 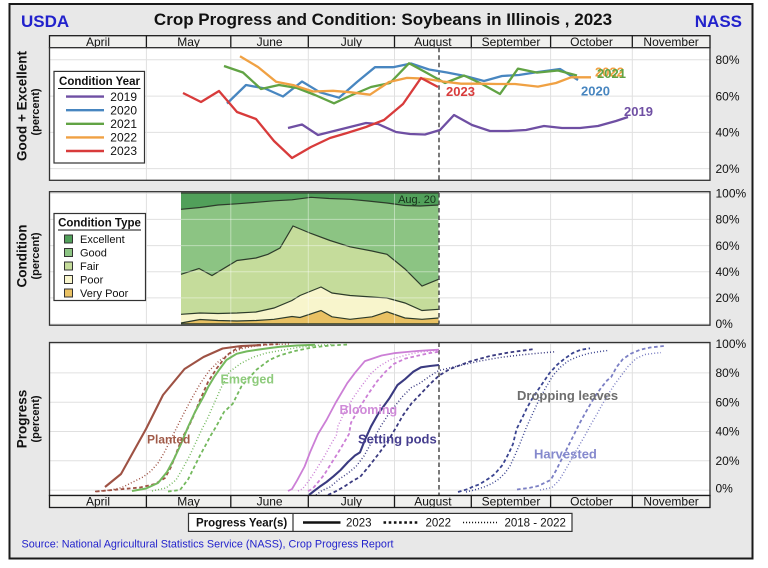 I want to click on svg-text: Very Poor, so click(x=104, y=294).